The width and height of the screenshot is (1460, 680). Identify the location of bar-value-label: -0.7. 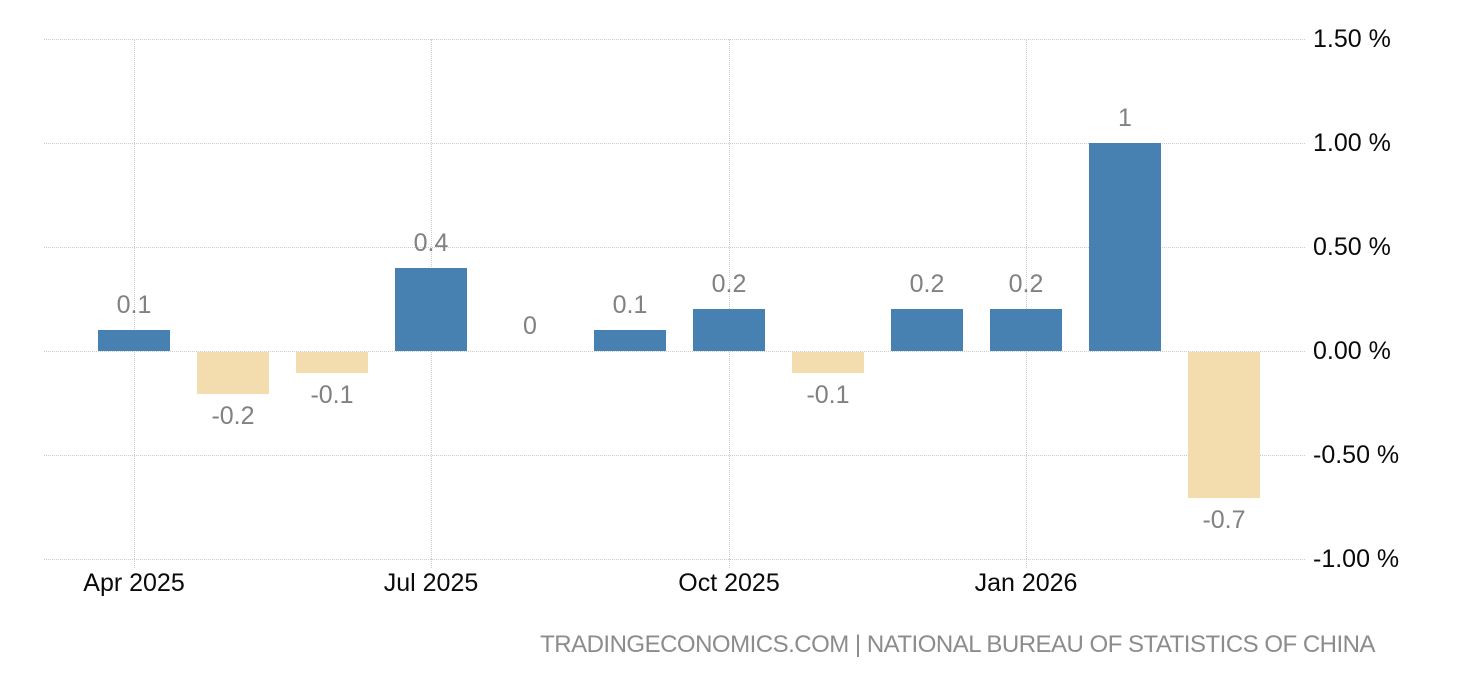
(1224, 520).